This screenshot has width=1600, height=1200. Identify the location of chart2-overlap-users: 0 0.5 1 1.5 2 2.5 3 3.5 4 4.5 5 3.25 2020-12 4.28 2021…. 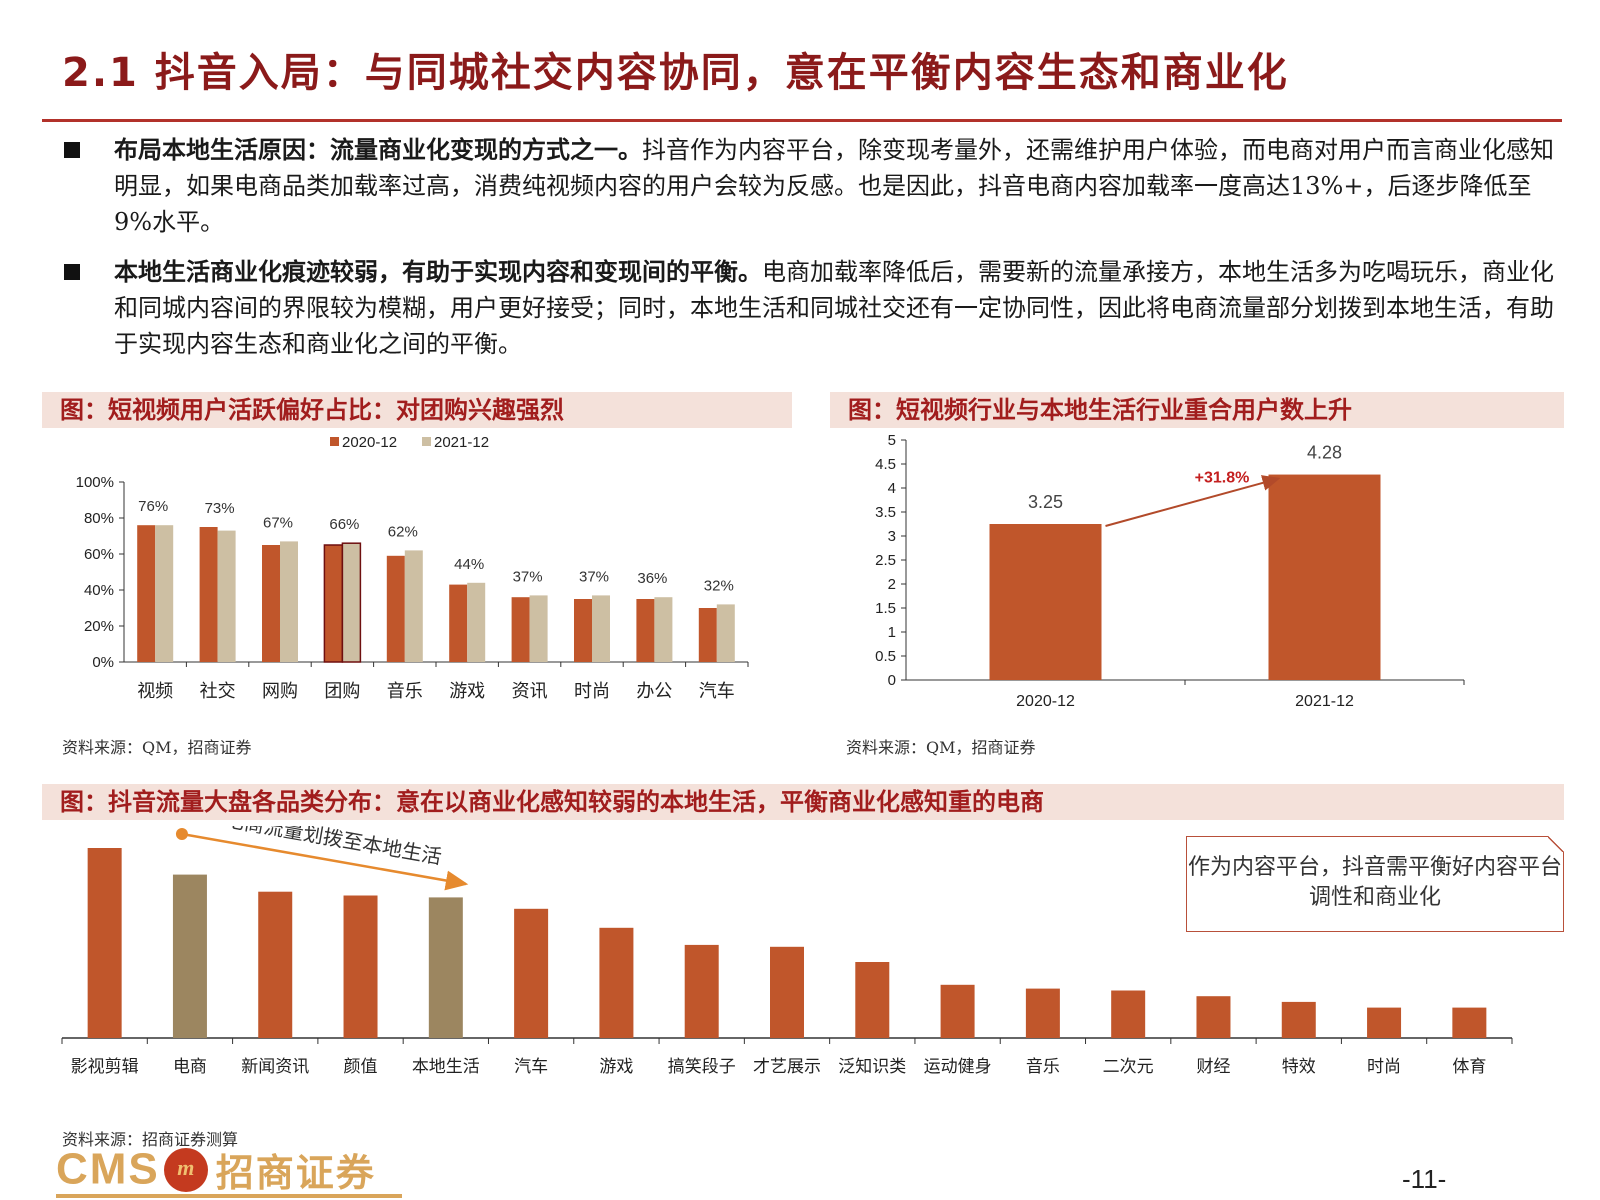
(1170, 571).